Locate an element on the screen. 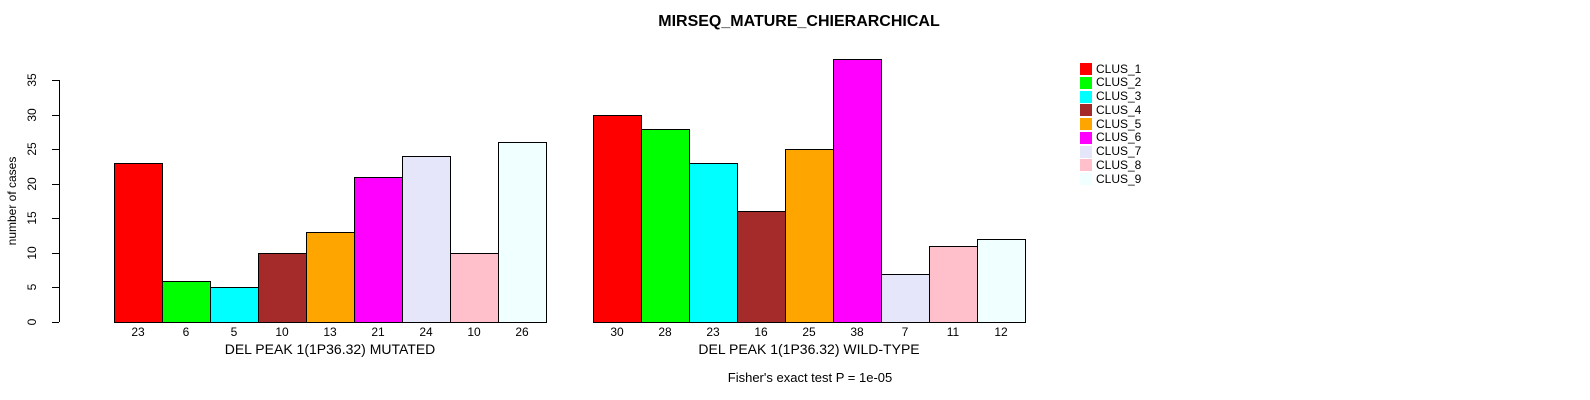  legend-label: CLUS_3 is located at coordinates (1119, 96).